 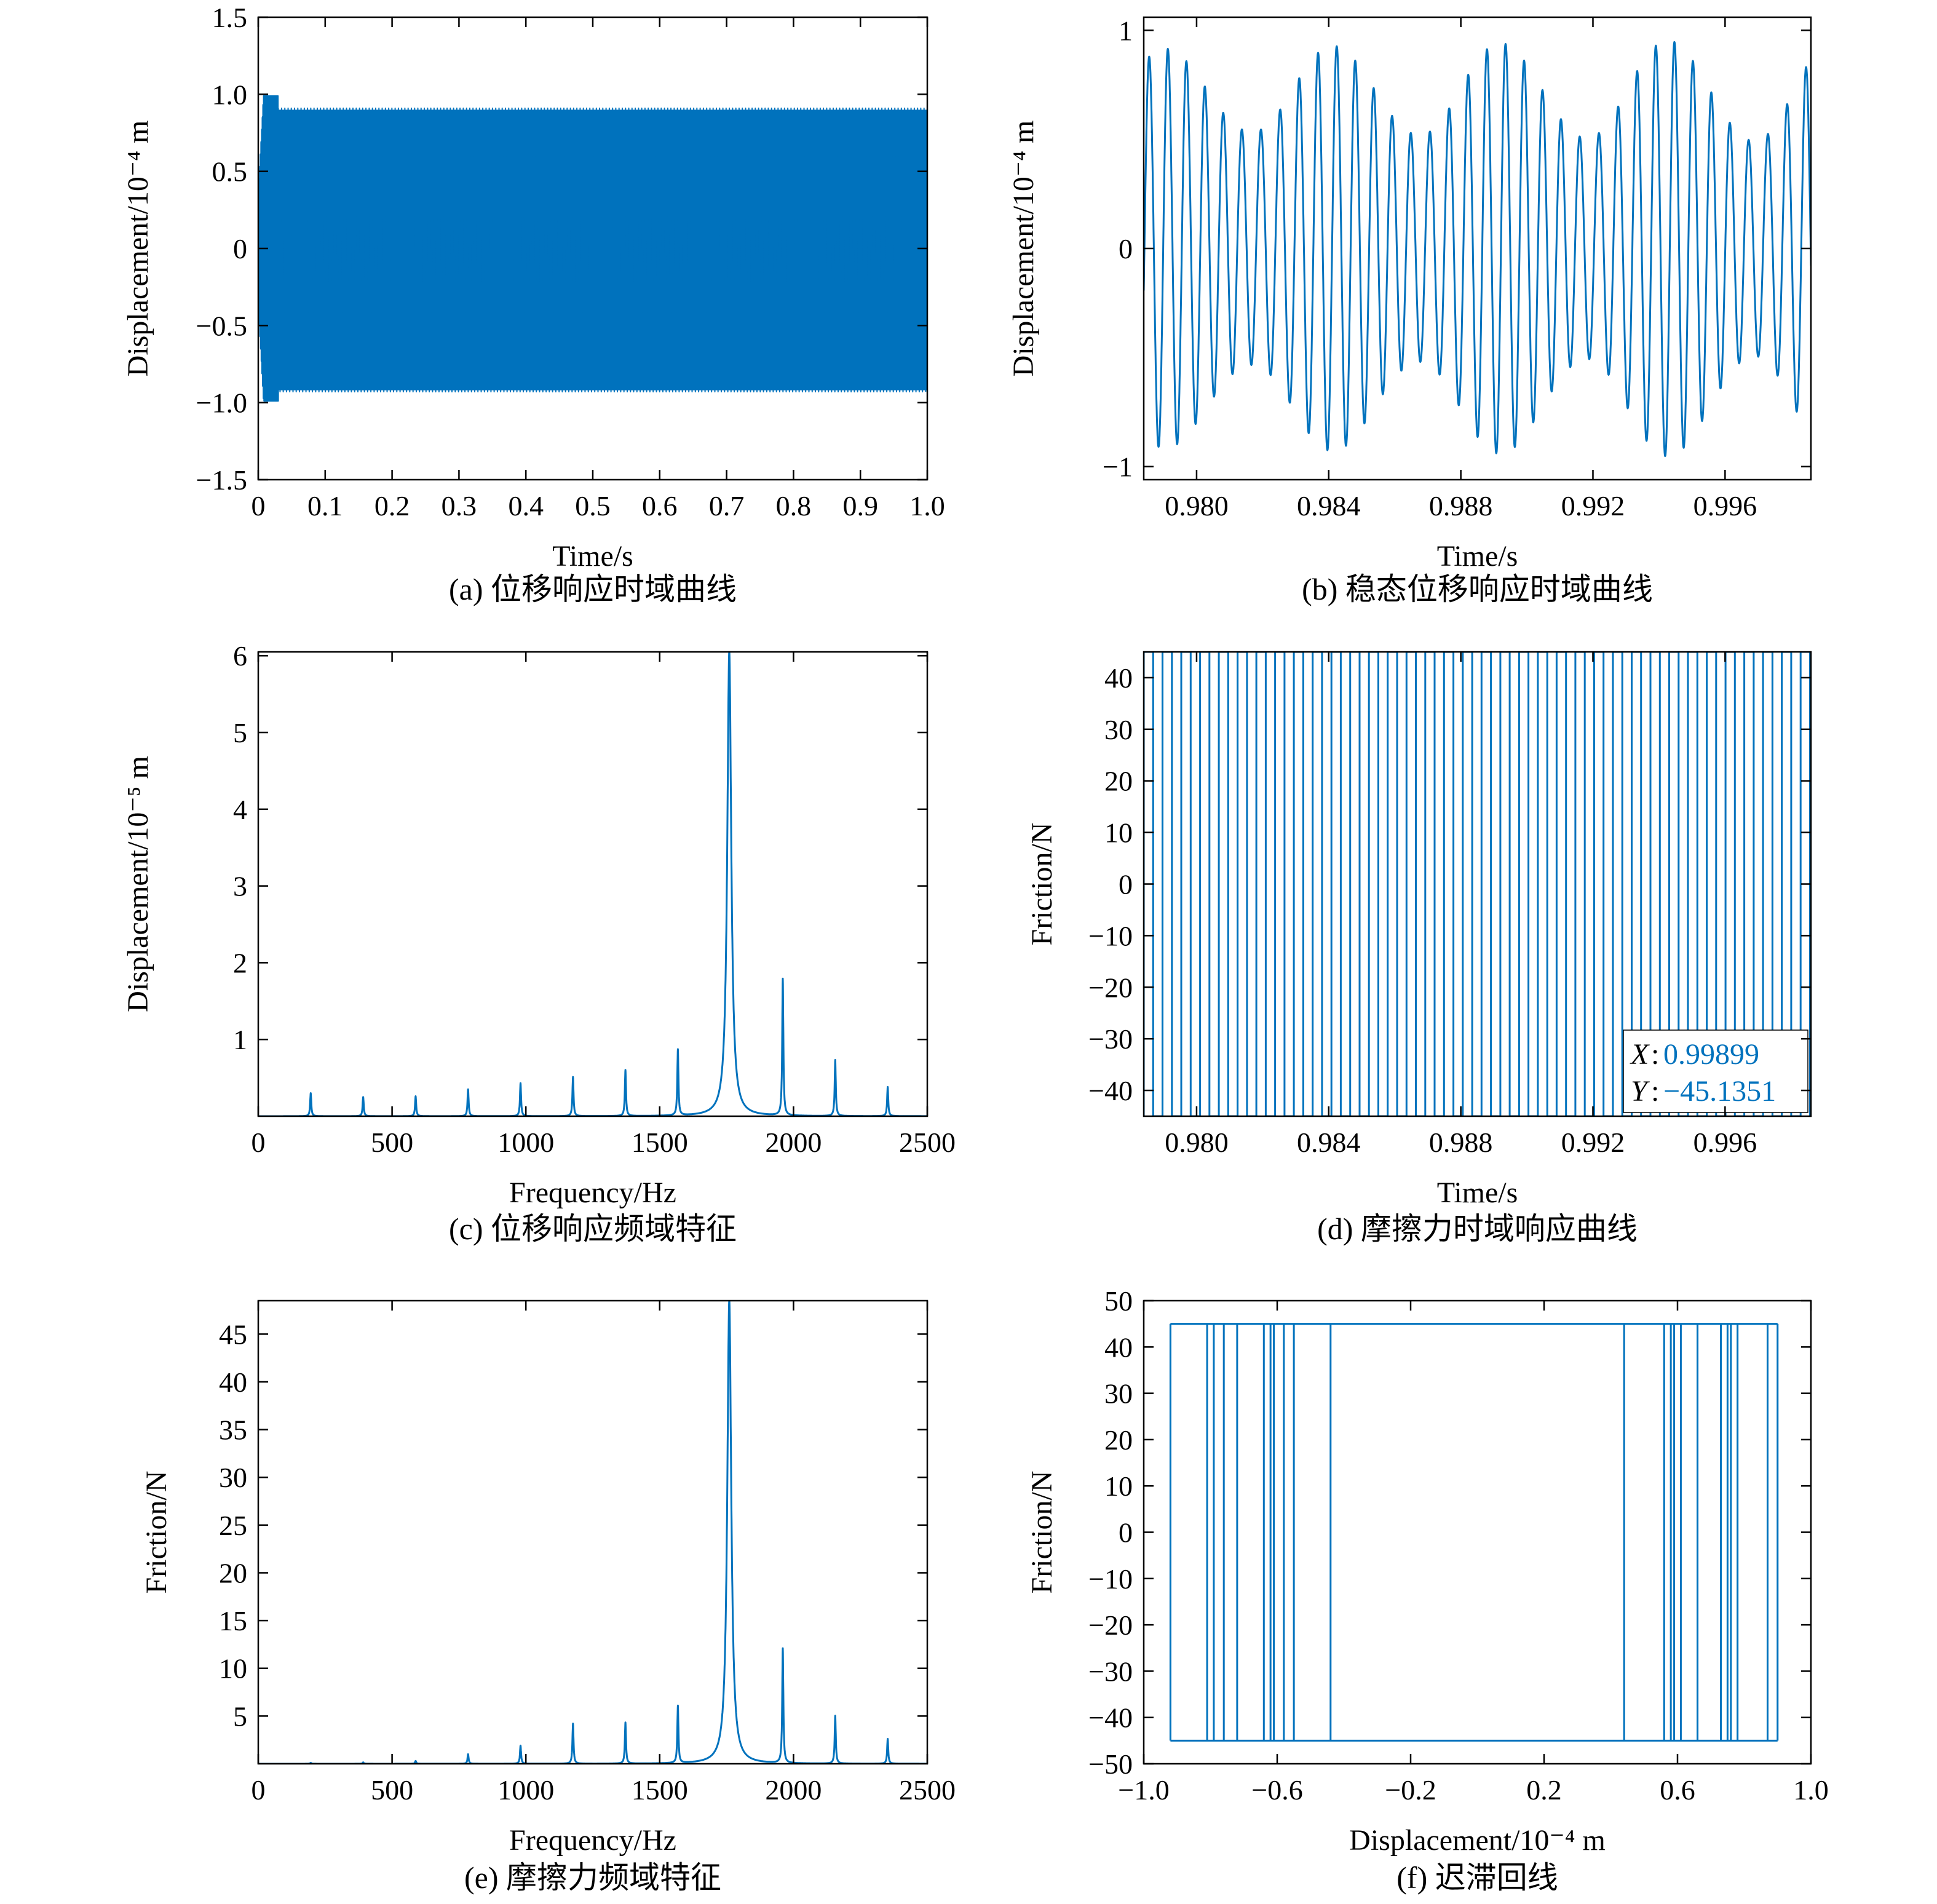 I want to click on y-axis-label: Displacement/10⁻⁵ m, so click(x=138, y=884).